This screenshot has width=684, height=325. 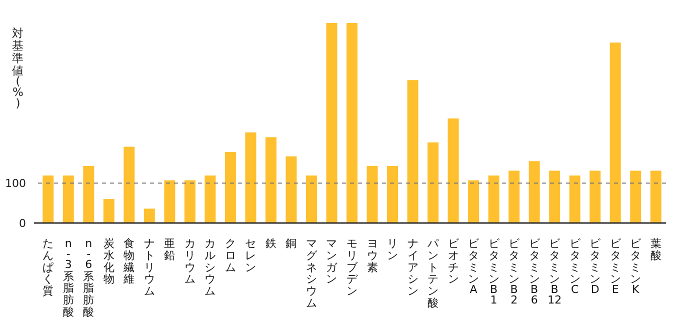 I want to click on y-tick-label: 100, so click(x=15, y=183).